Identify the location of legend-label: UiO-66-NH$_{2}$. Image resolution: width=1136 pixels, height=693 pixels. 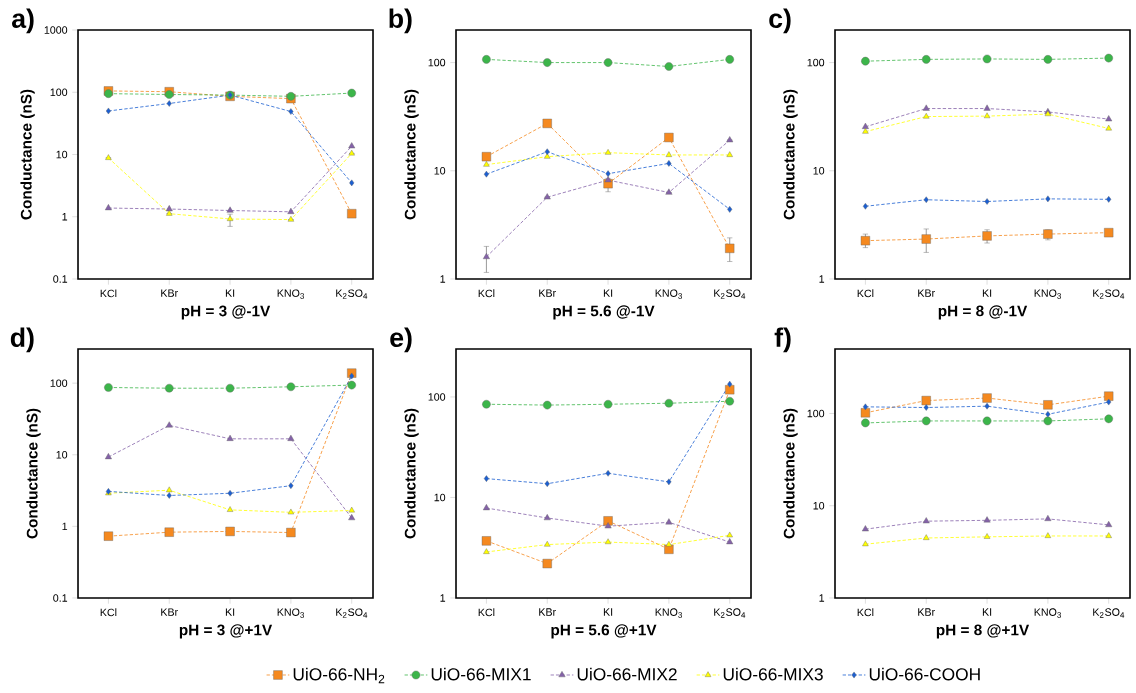
(339, 675).